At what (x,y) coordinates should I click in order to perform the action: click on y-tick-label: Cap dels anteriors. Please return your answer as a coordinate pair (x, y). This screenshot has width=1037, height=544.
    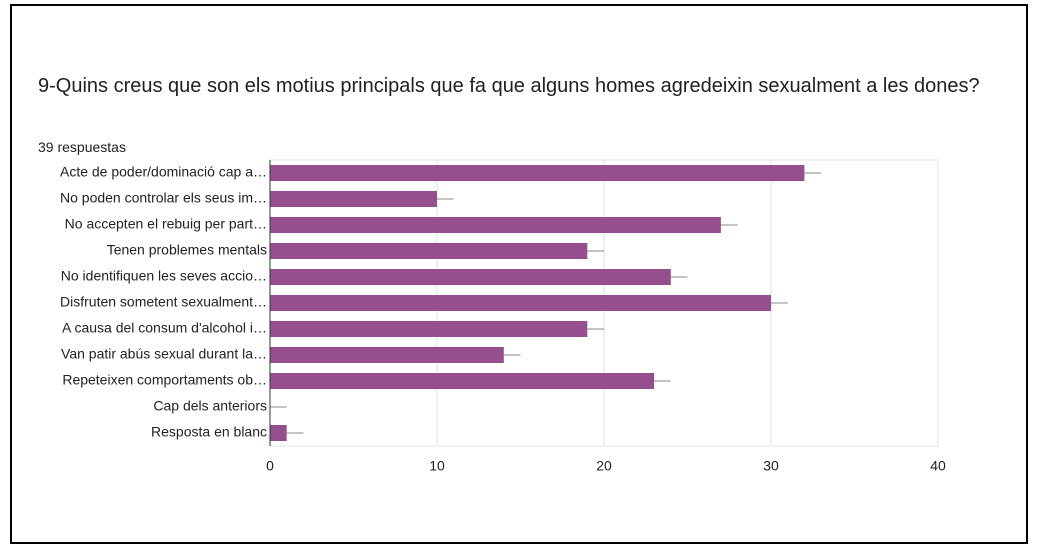
    Looking at the image, I should click on (210, 406).